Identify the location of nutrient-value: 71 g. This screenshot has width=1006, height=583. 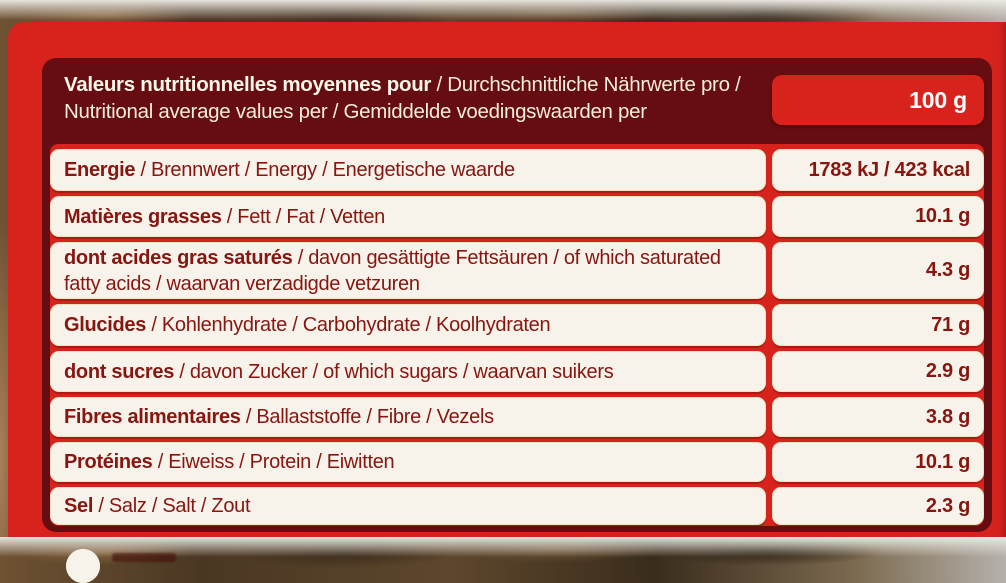
(878, 325).